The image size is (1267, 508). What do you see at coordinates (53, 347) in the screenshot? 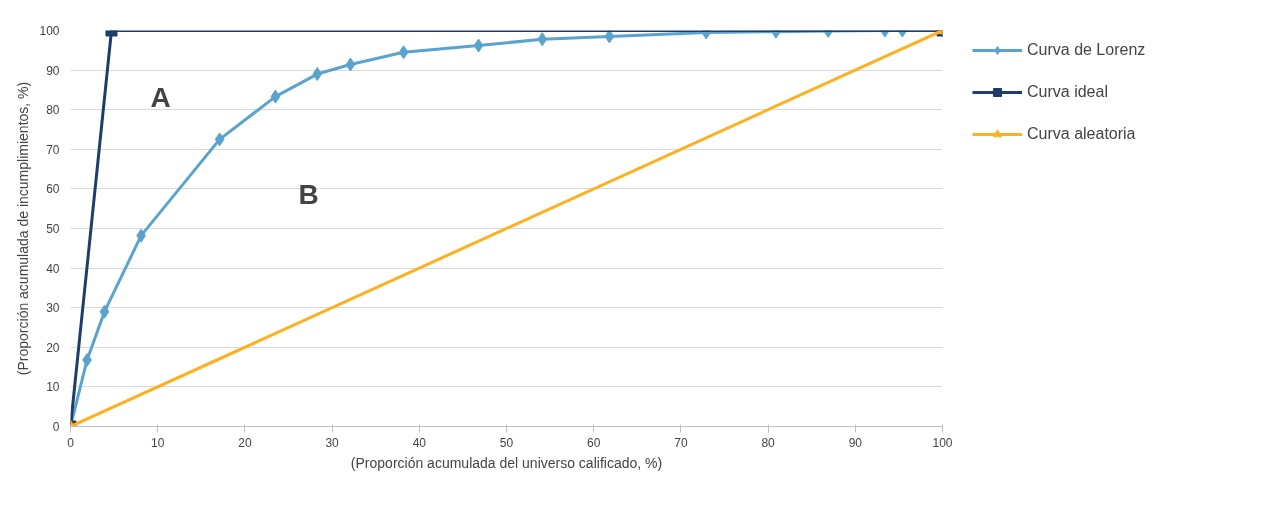
I see `y-tick-label: 20` at bounding box center [53, 347].